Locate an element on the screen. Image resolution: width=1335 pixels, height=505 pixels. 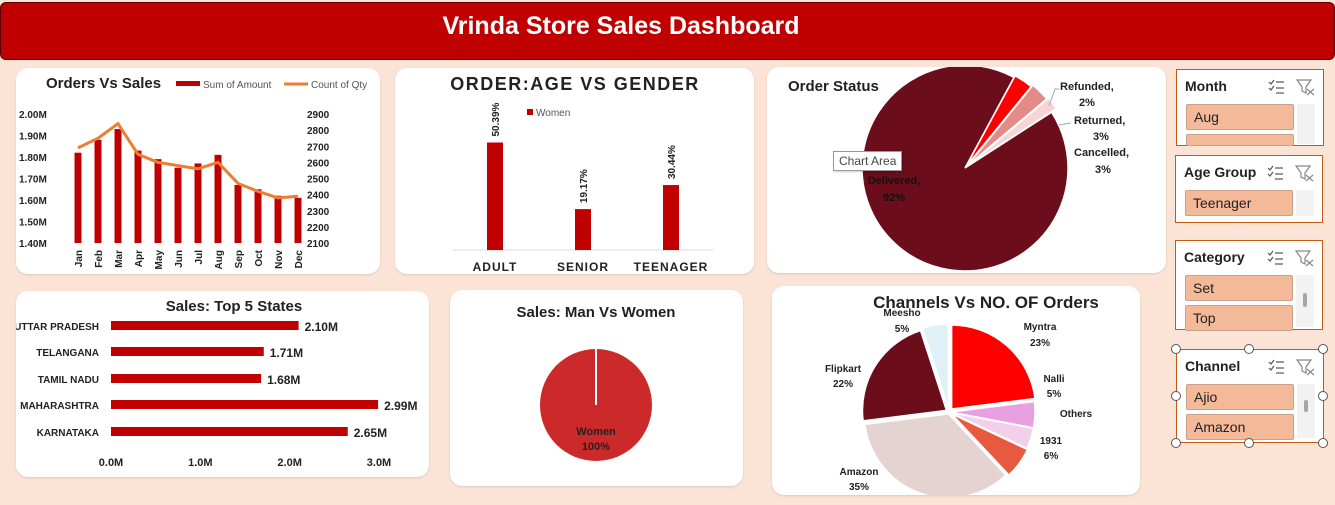
count-of-qty-line is located at coordinates (188, 160).